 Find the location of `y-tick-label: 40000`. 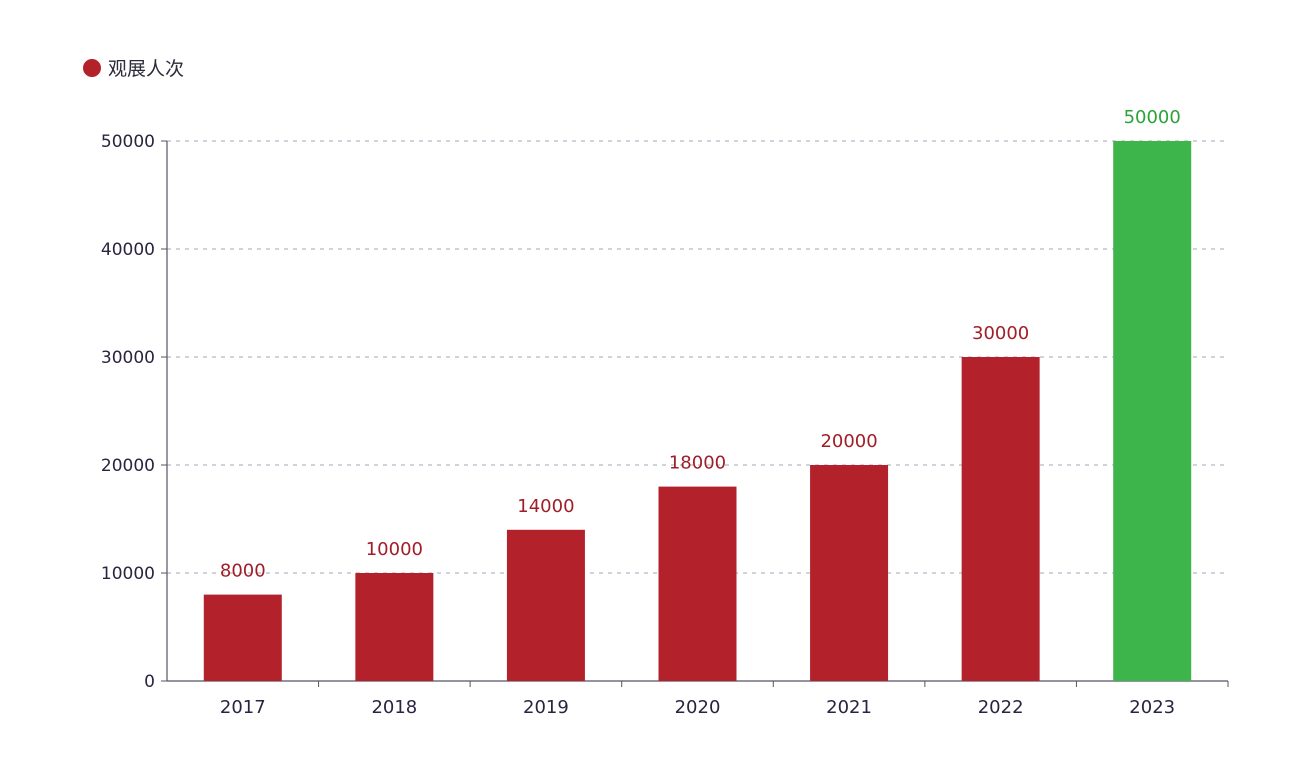

y-tick-label: 40000 is located at coordinates (128, 250).